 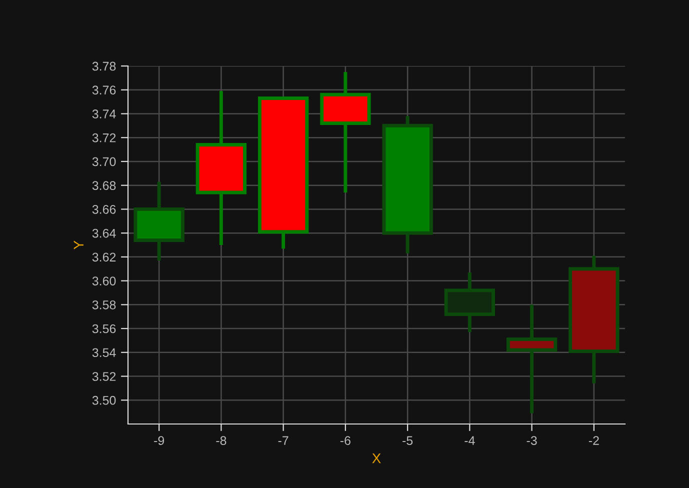 I want to click on x-tick-label: -7, so click(x=283, y=440).